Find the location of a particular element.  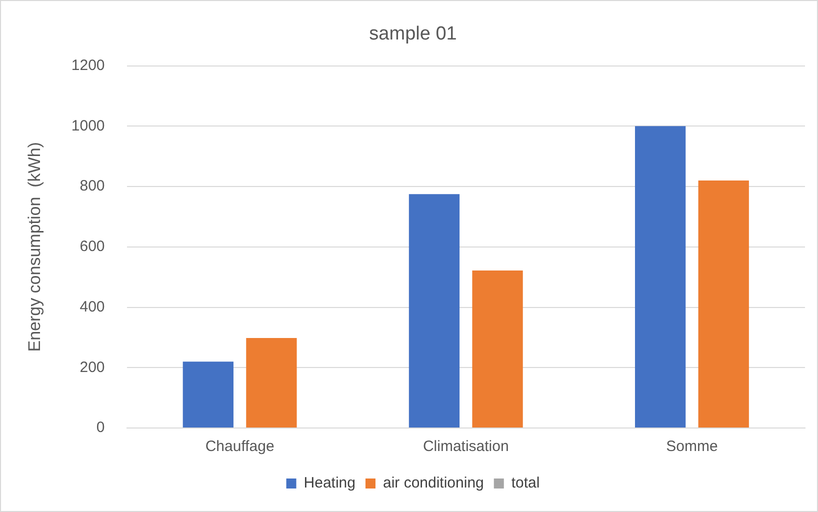

x-tick-label: Chauffage is located at coordinates (239, 447).